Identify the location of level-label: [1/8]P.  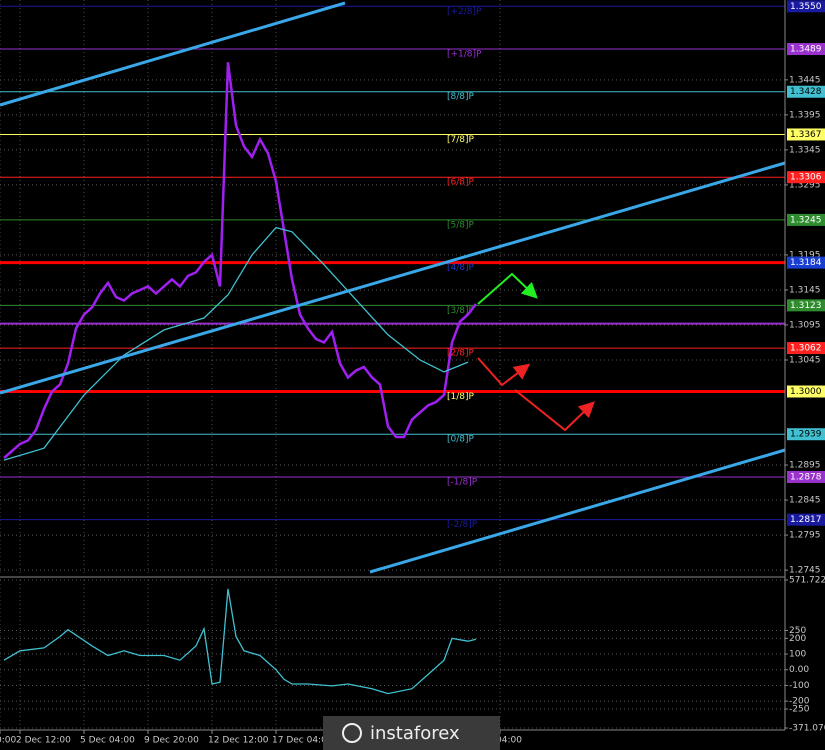
(461, 397).